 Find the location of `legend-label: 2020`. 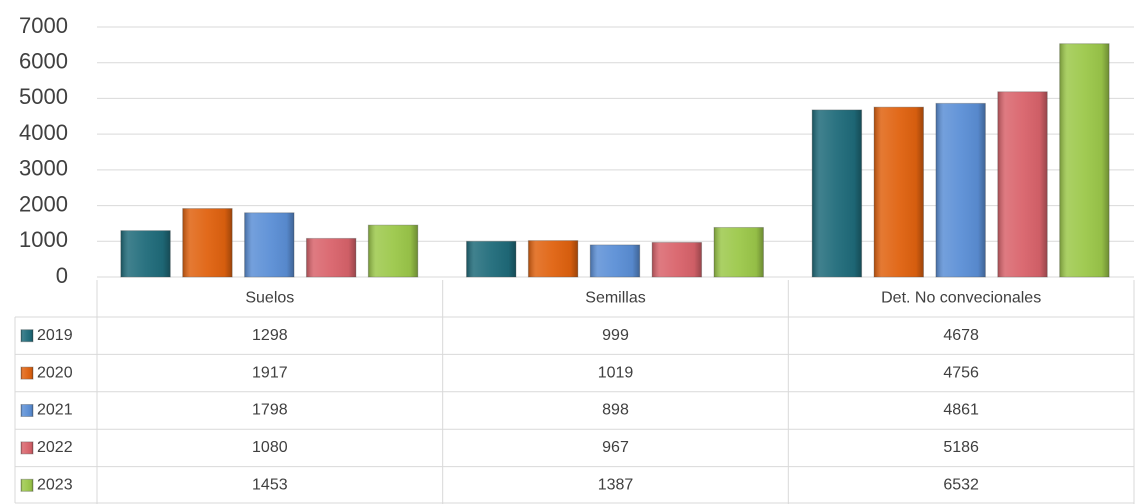

legend-label: 2020 is located at coordinates (55, 372).